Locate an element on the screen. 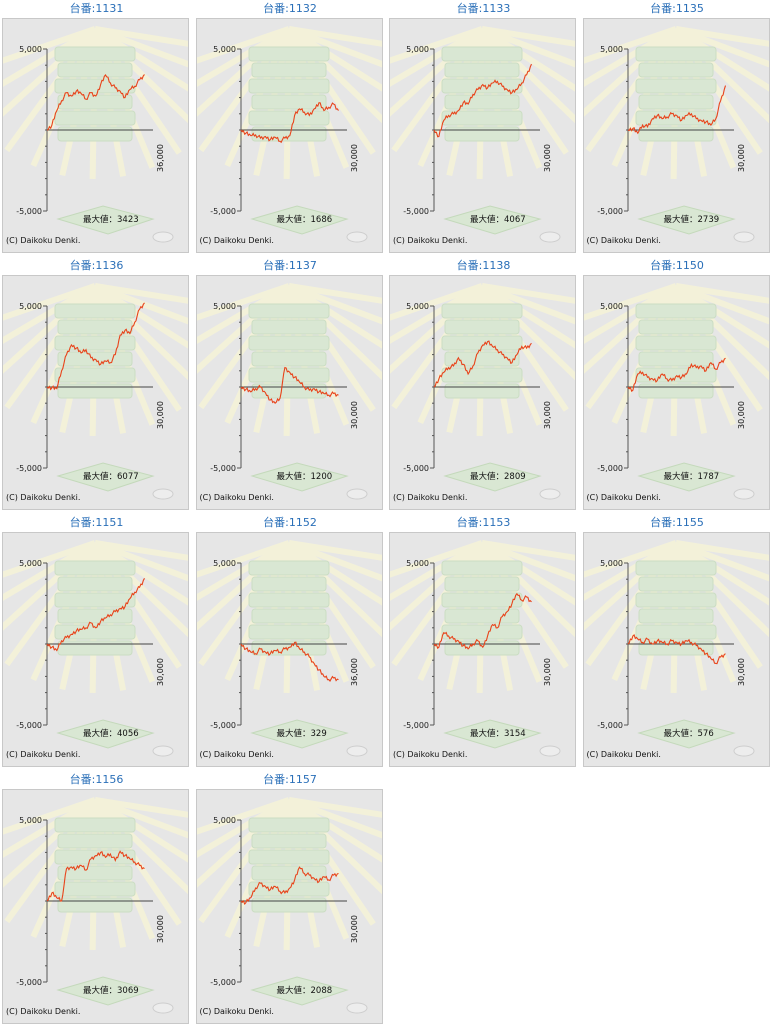 Image resolution: width=771 pixels, height=1028 pixels. max-value-label: 最大値：576 is located at coordinates (689, 733).